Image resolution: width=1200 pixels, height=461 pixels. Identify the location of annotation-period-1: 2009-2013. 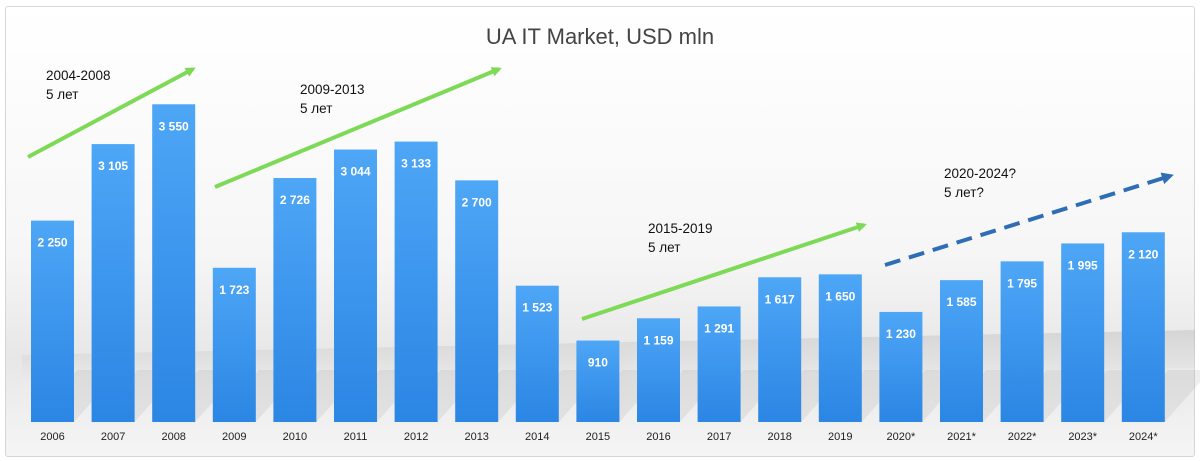
(332, 89).